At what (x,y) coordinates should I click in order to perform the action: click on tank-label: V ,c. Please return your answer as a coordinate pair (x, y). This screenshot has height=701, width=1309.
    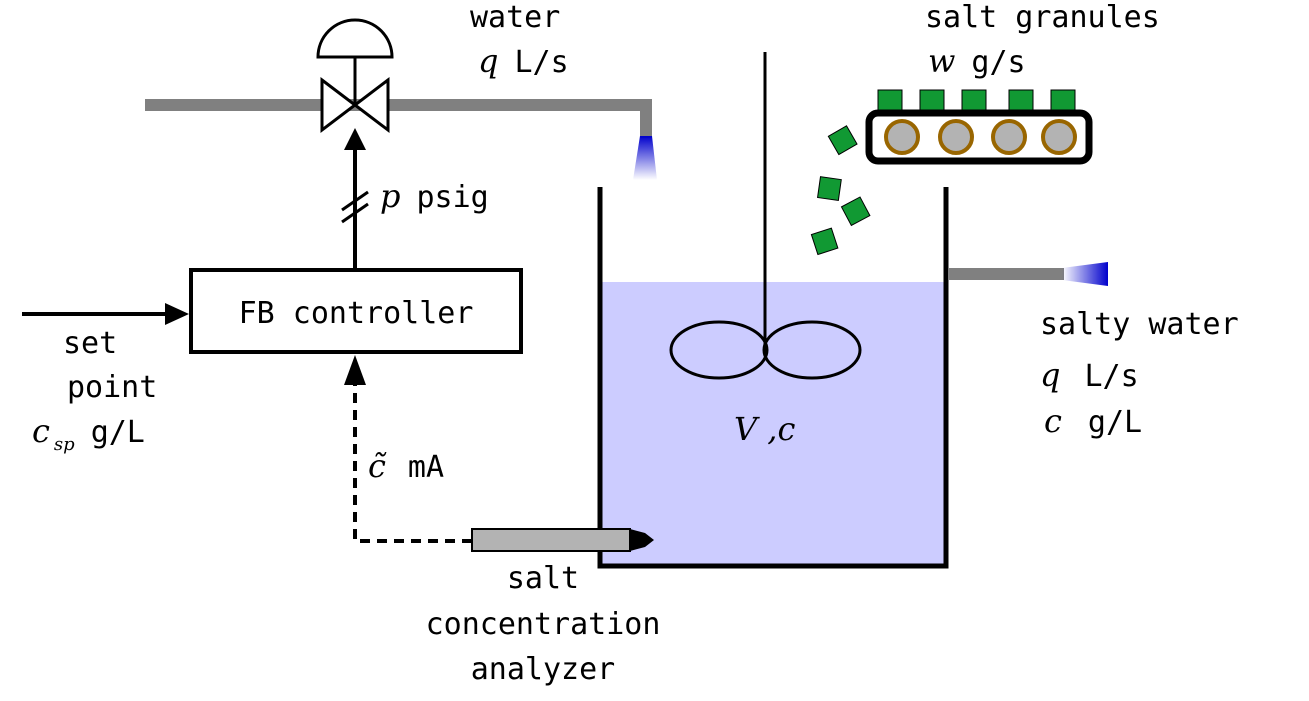
    Looking at the image, I should click on (764, 429).